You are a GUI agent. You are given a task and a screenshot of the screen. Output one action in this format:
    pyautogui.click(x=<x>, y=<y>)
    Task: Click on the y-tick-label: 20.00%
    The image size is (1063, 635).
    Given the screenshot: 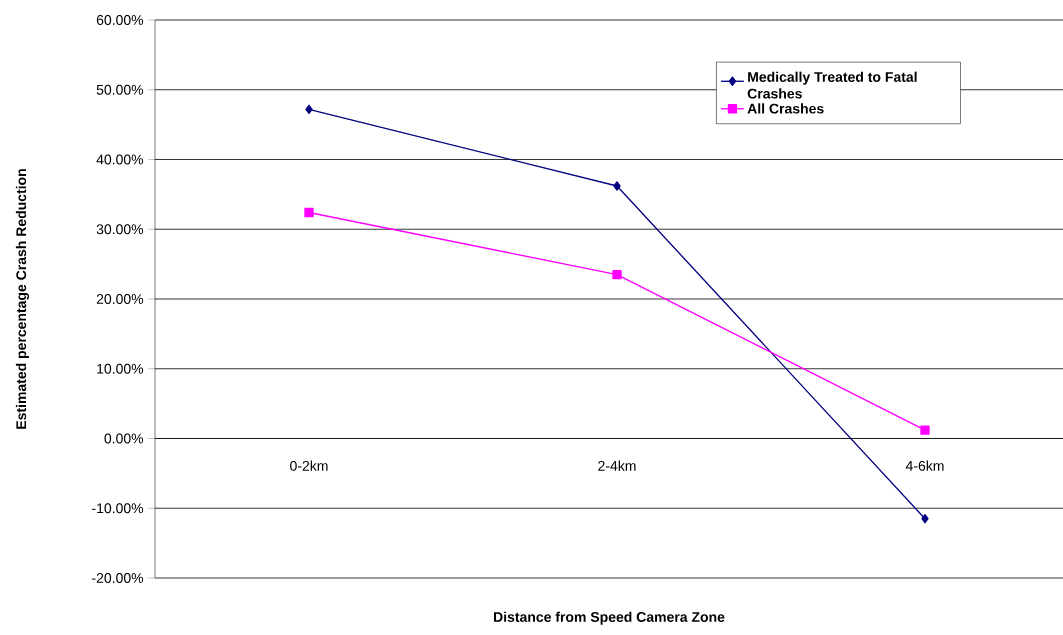 What is the action you would take?
    pyautogui.click(x=120, y=299)
    